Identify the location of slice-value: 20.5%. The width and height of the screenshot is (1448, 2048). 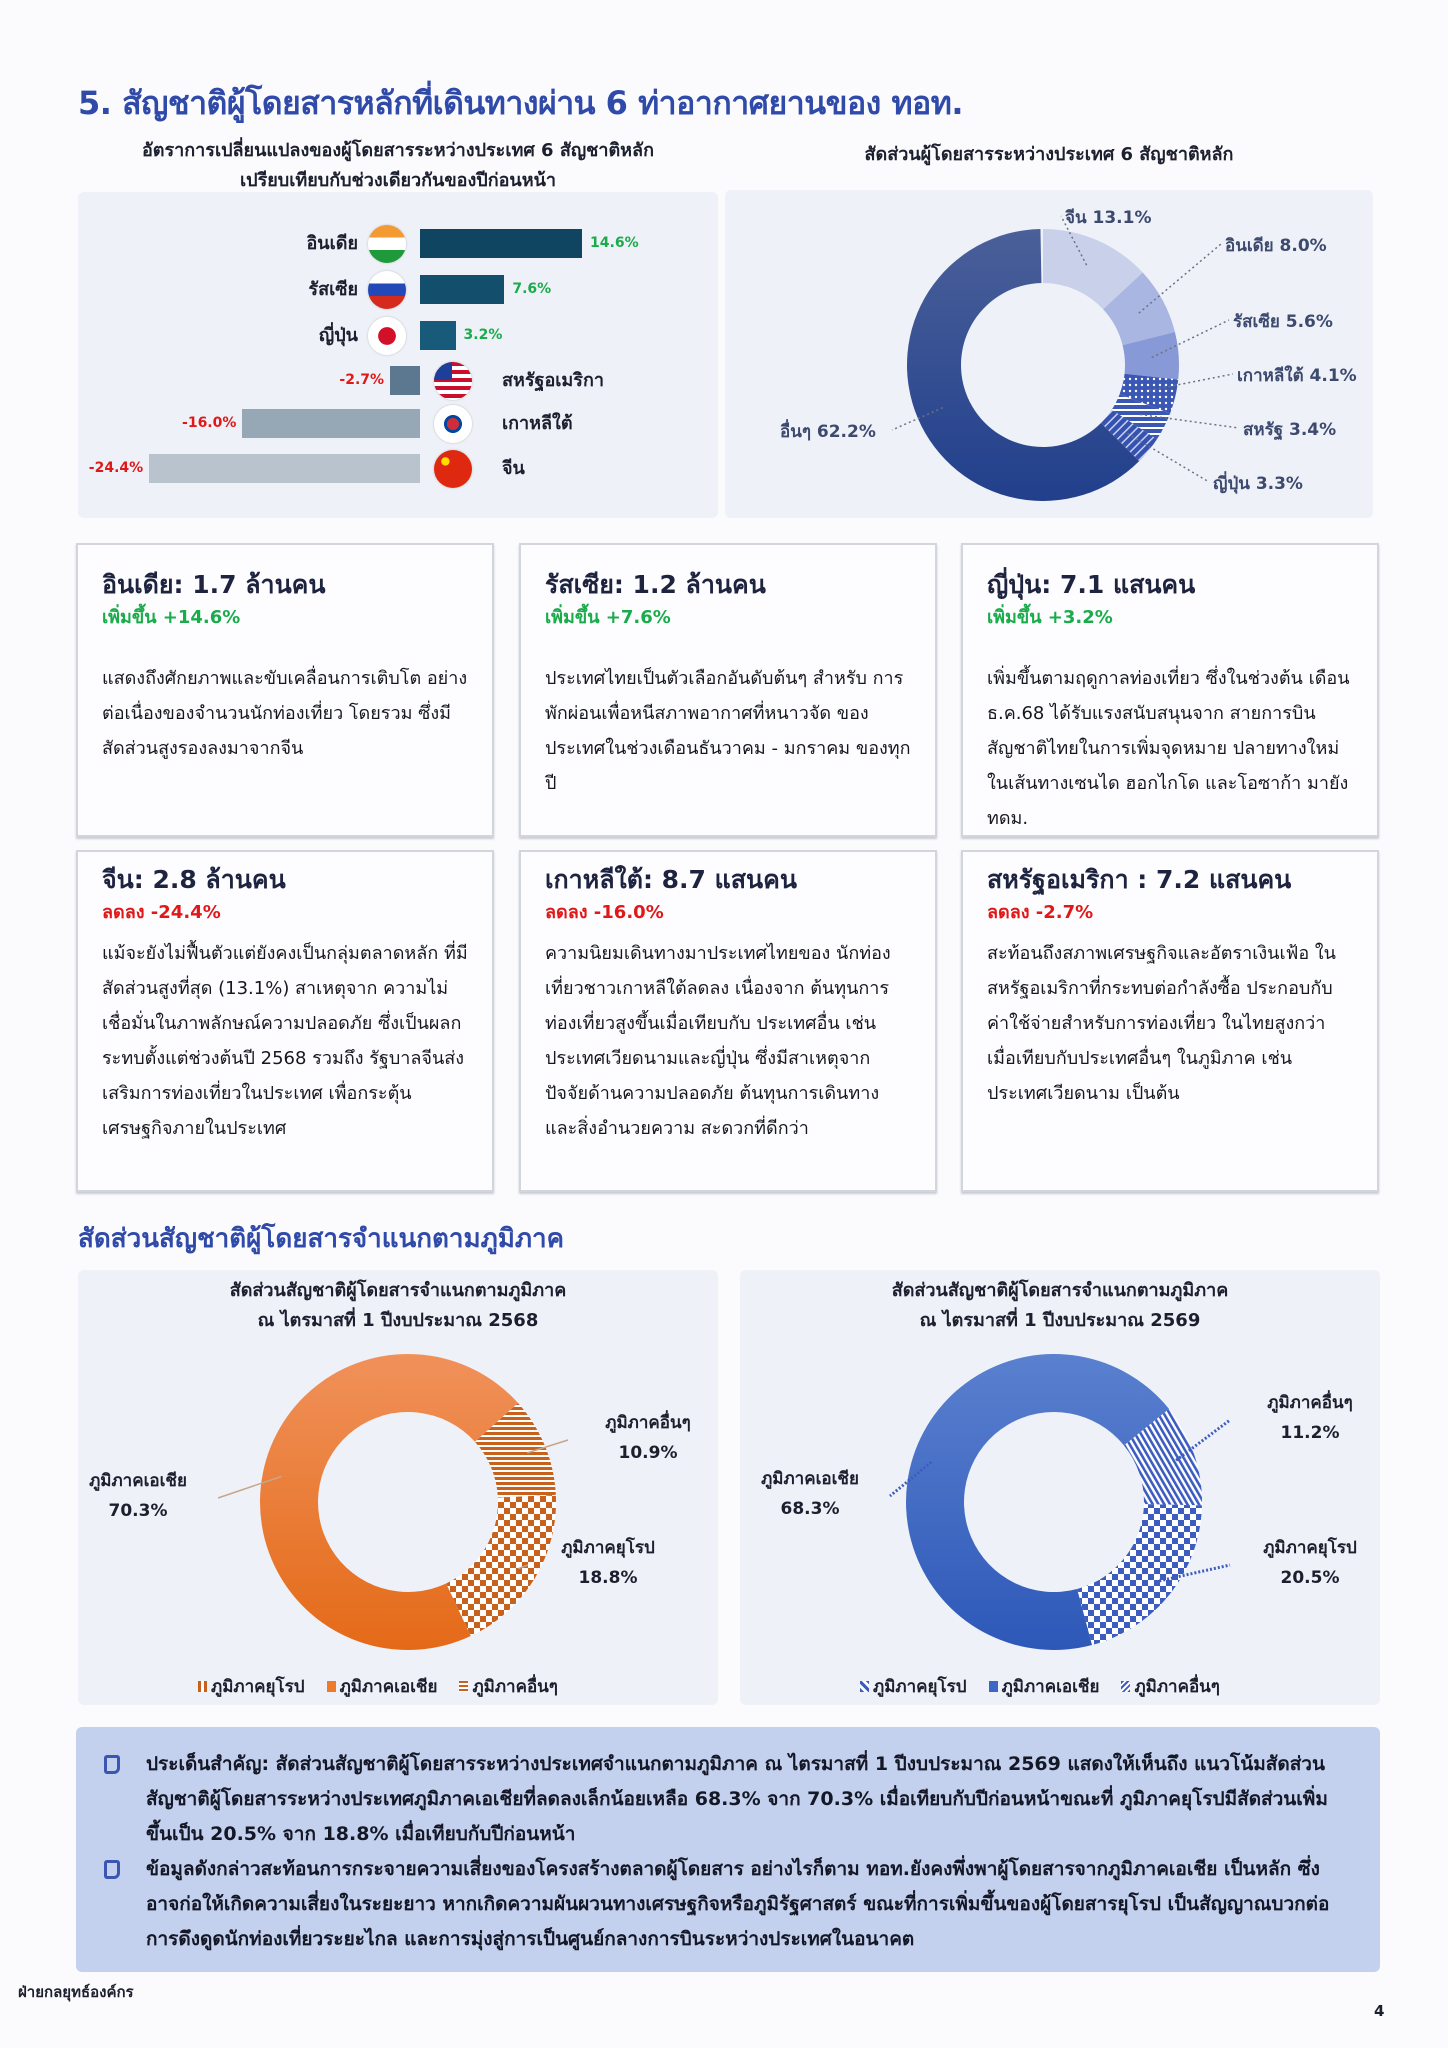
(1310, 1578).